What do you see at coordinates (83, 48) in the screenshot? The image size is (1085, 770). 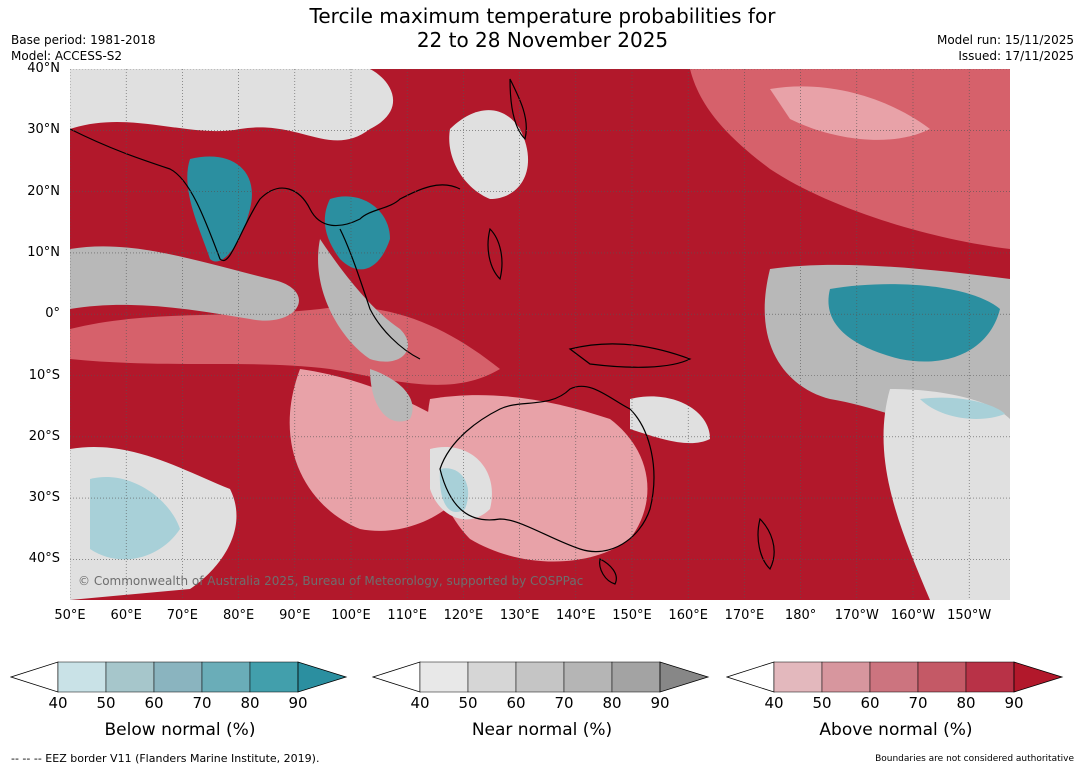 I see `meta-left: Base period: 1981-2018 Model: ACCESS-S2` at bounding box center [83, 48].